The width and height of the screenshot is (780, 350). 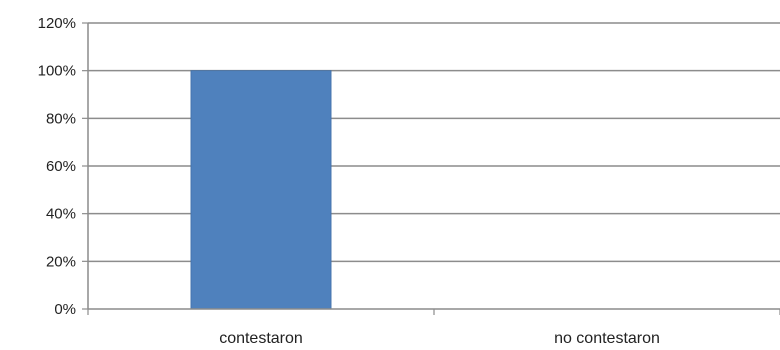 What do you see at coordinates (57, 23) in the screenshot?
I see `y-tick-label: 120%` at bounding box center [57, 23].